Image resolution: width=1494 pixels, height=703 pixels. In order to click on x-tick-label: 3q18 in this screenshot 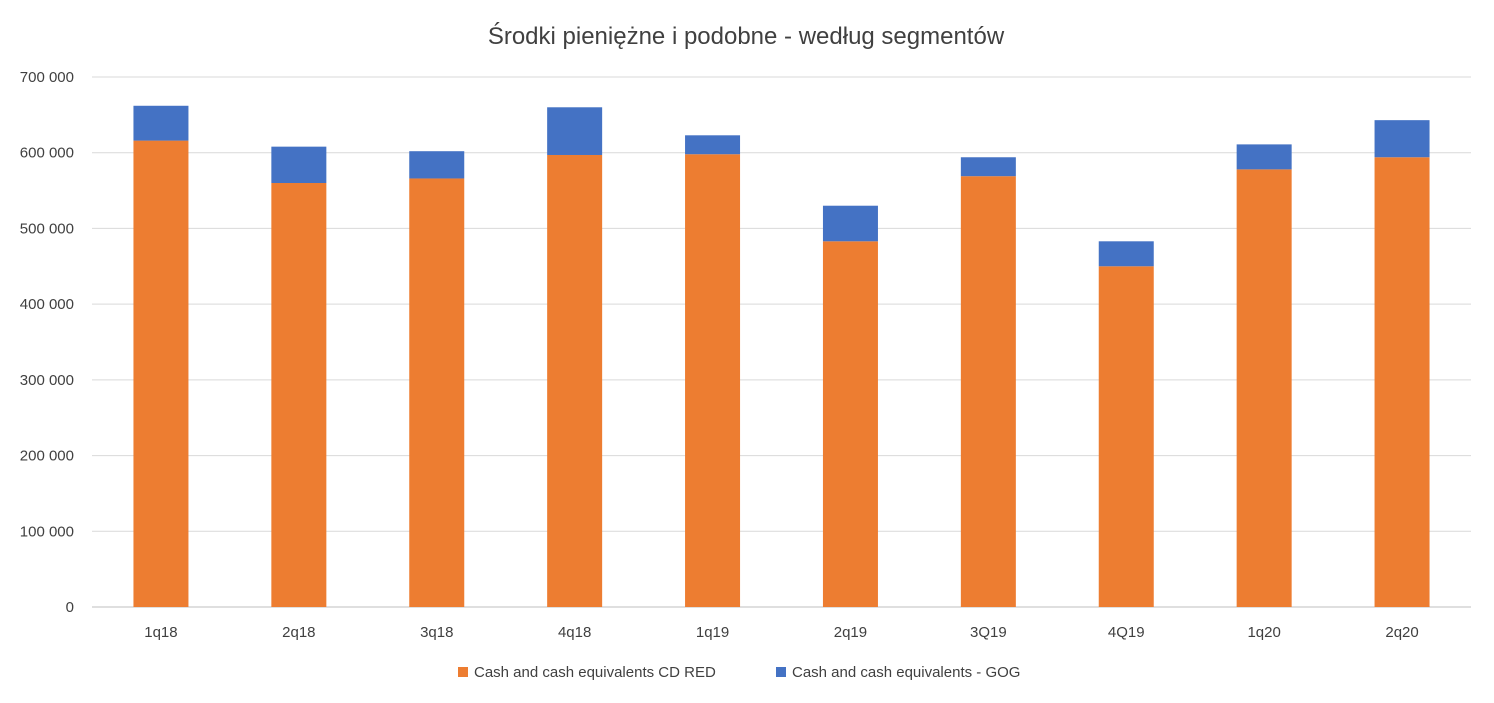, I will do `click(436, 632)`.